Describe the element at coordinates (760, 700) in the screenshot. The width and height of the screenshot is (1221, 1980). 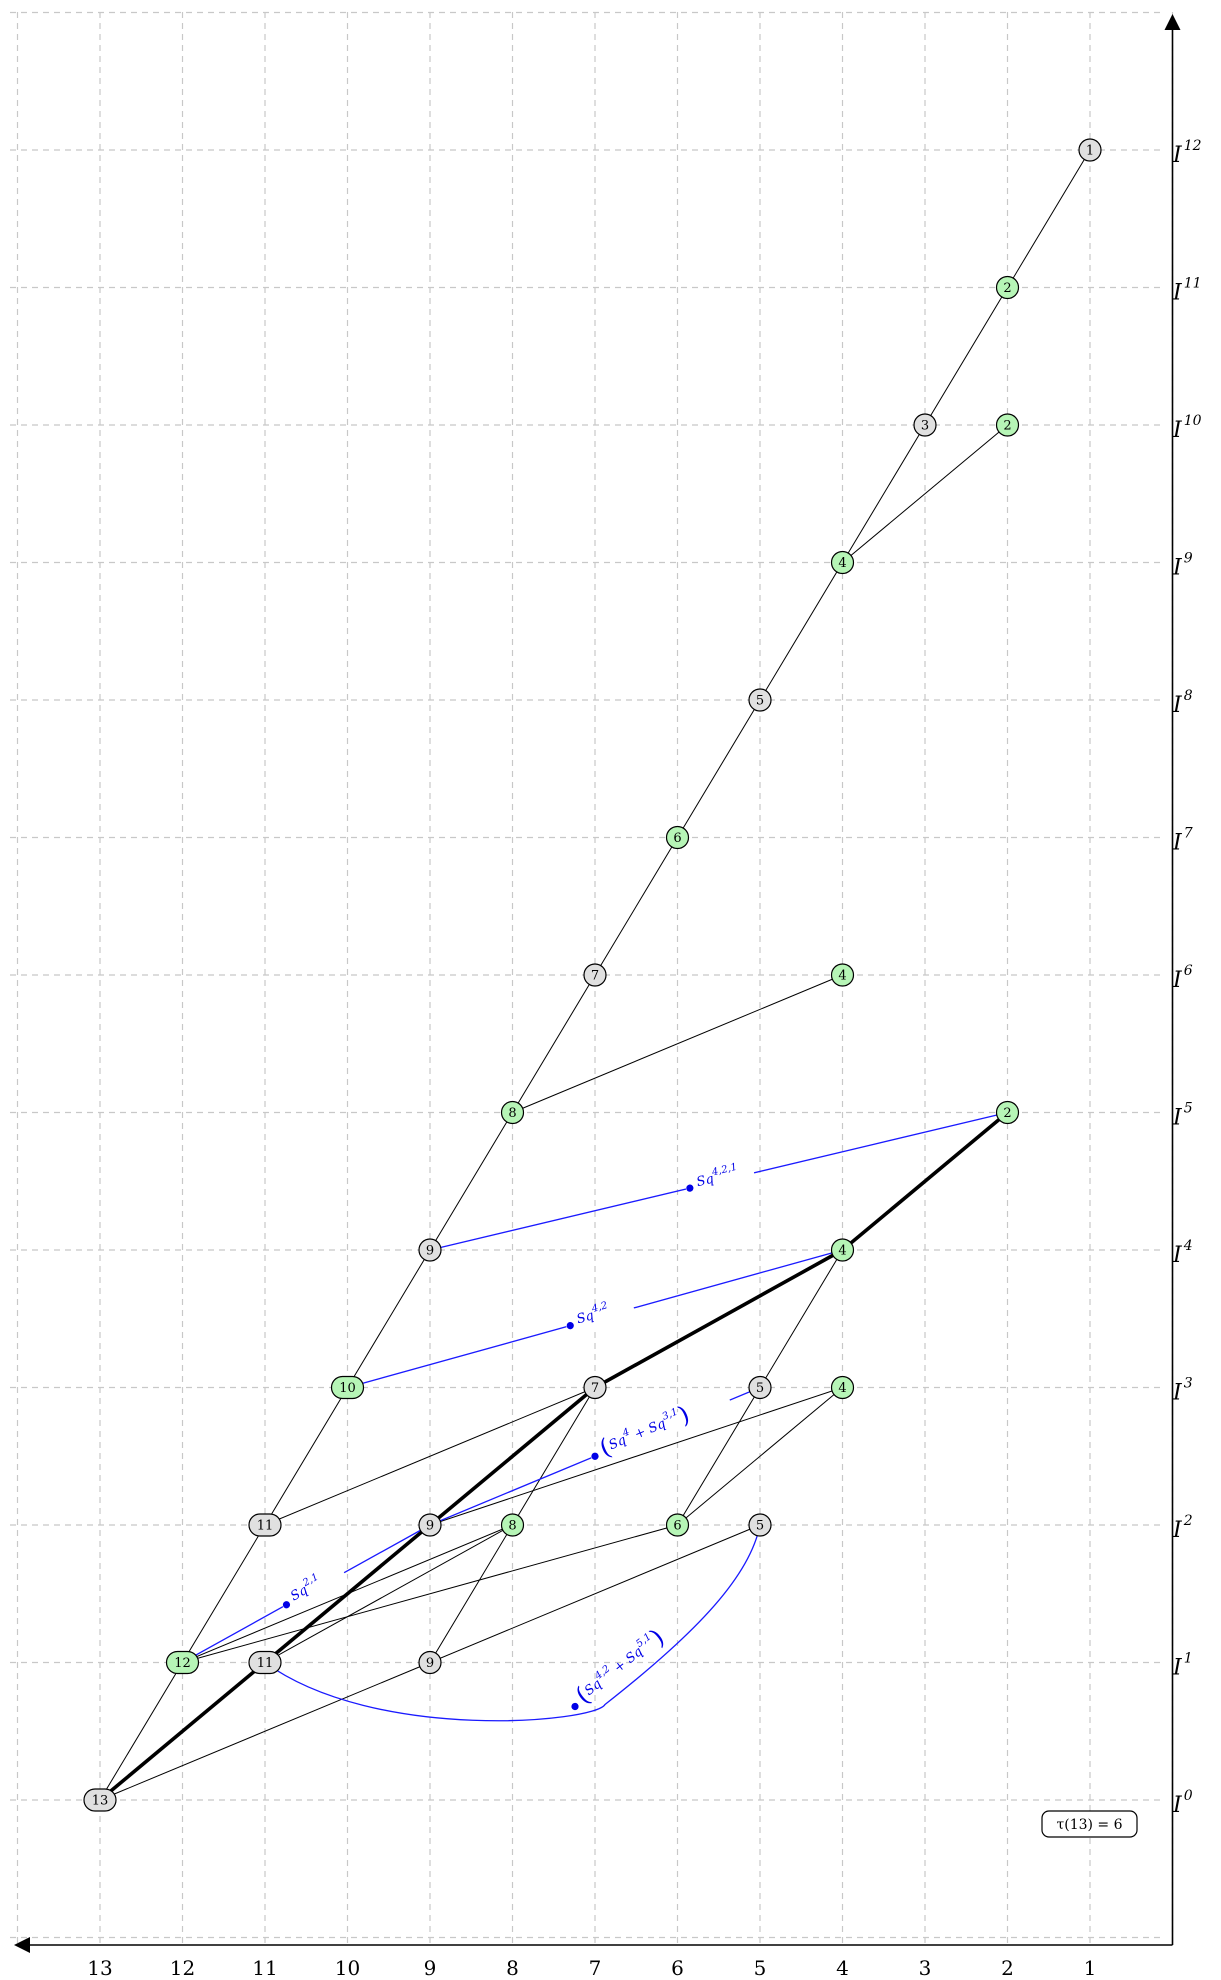
I see `node-u: 5` at that location.